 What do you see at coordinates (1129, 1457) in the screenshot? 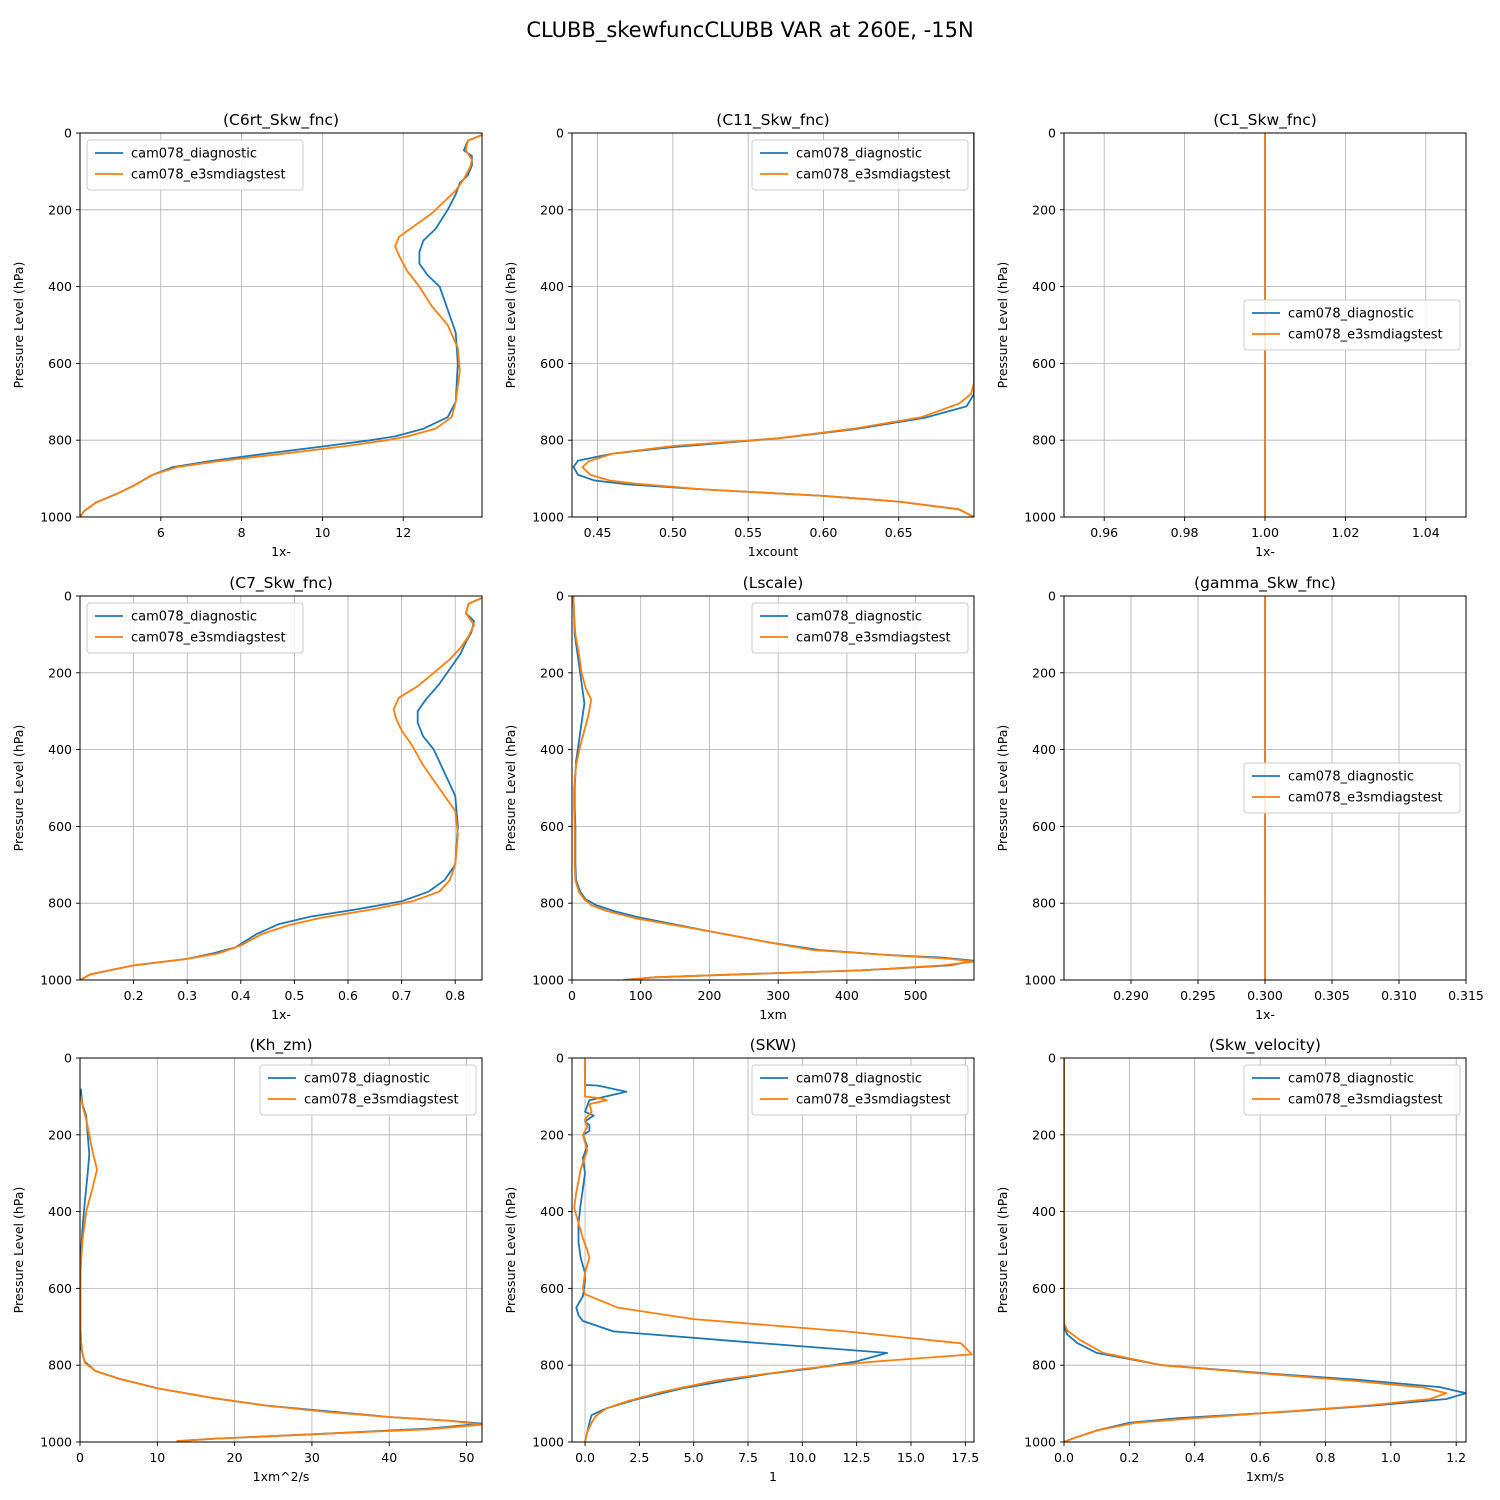
I see `x-tick-label: 0.2` at bounding box center [1129, 1457].